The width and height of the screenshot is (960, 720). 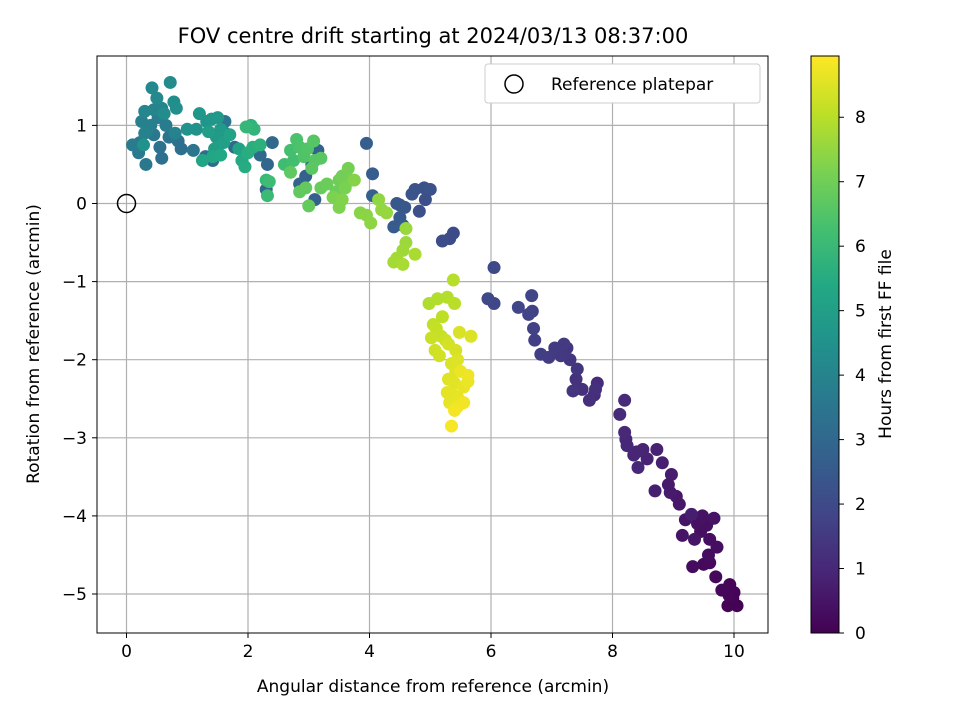 I want to click on legend-label: Reference platepar, so click(x=632, y=85).